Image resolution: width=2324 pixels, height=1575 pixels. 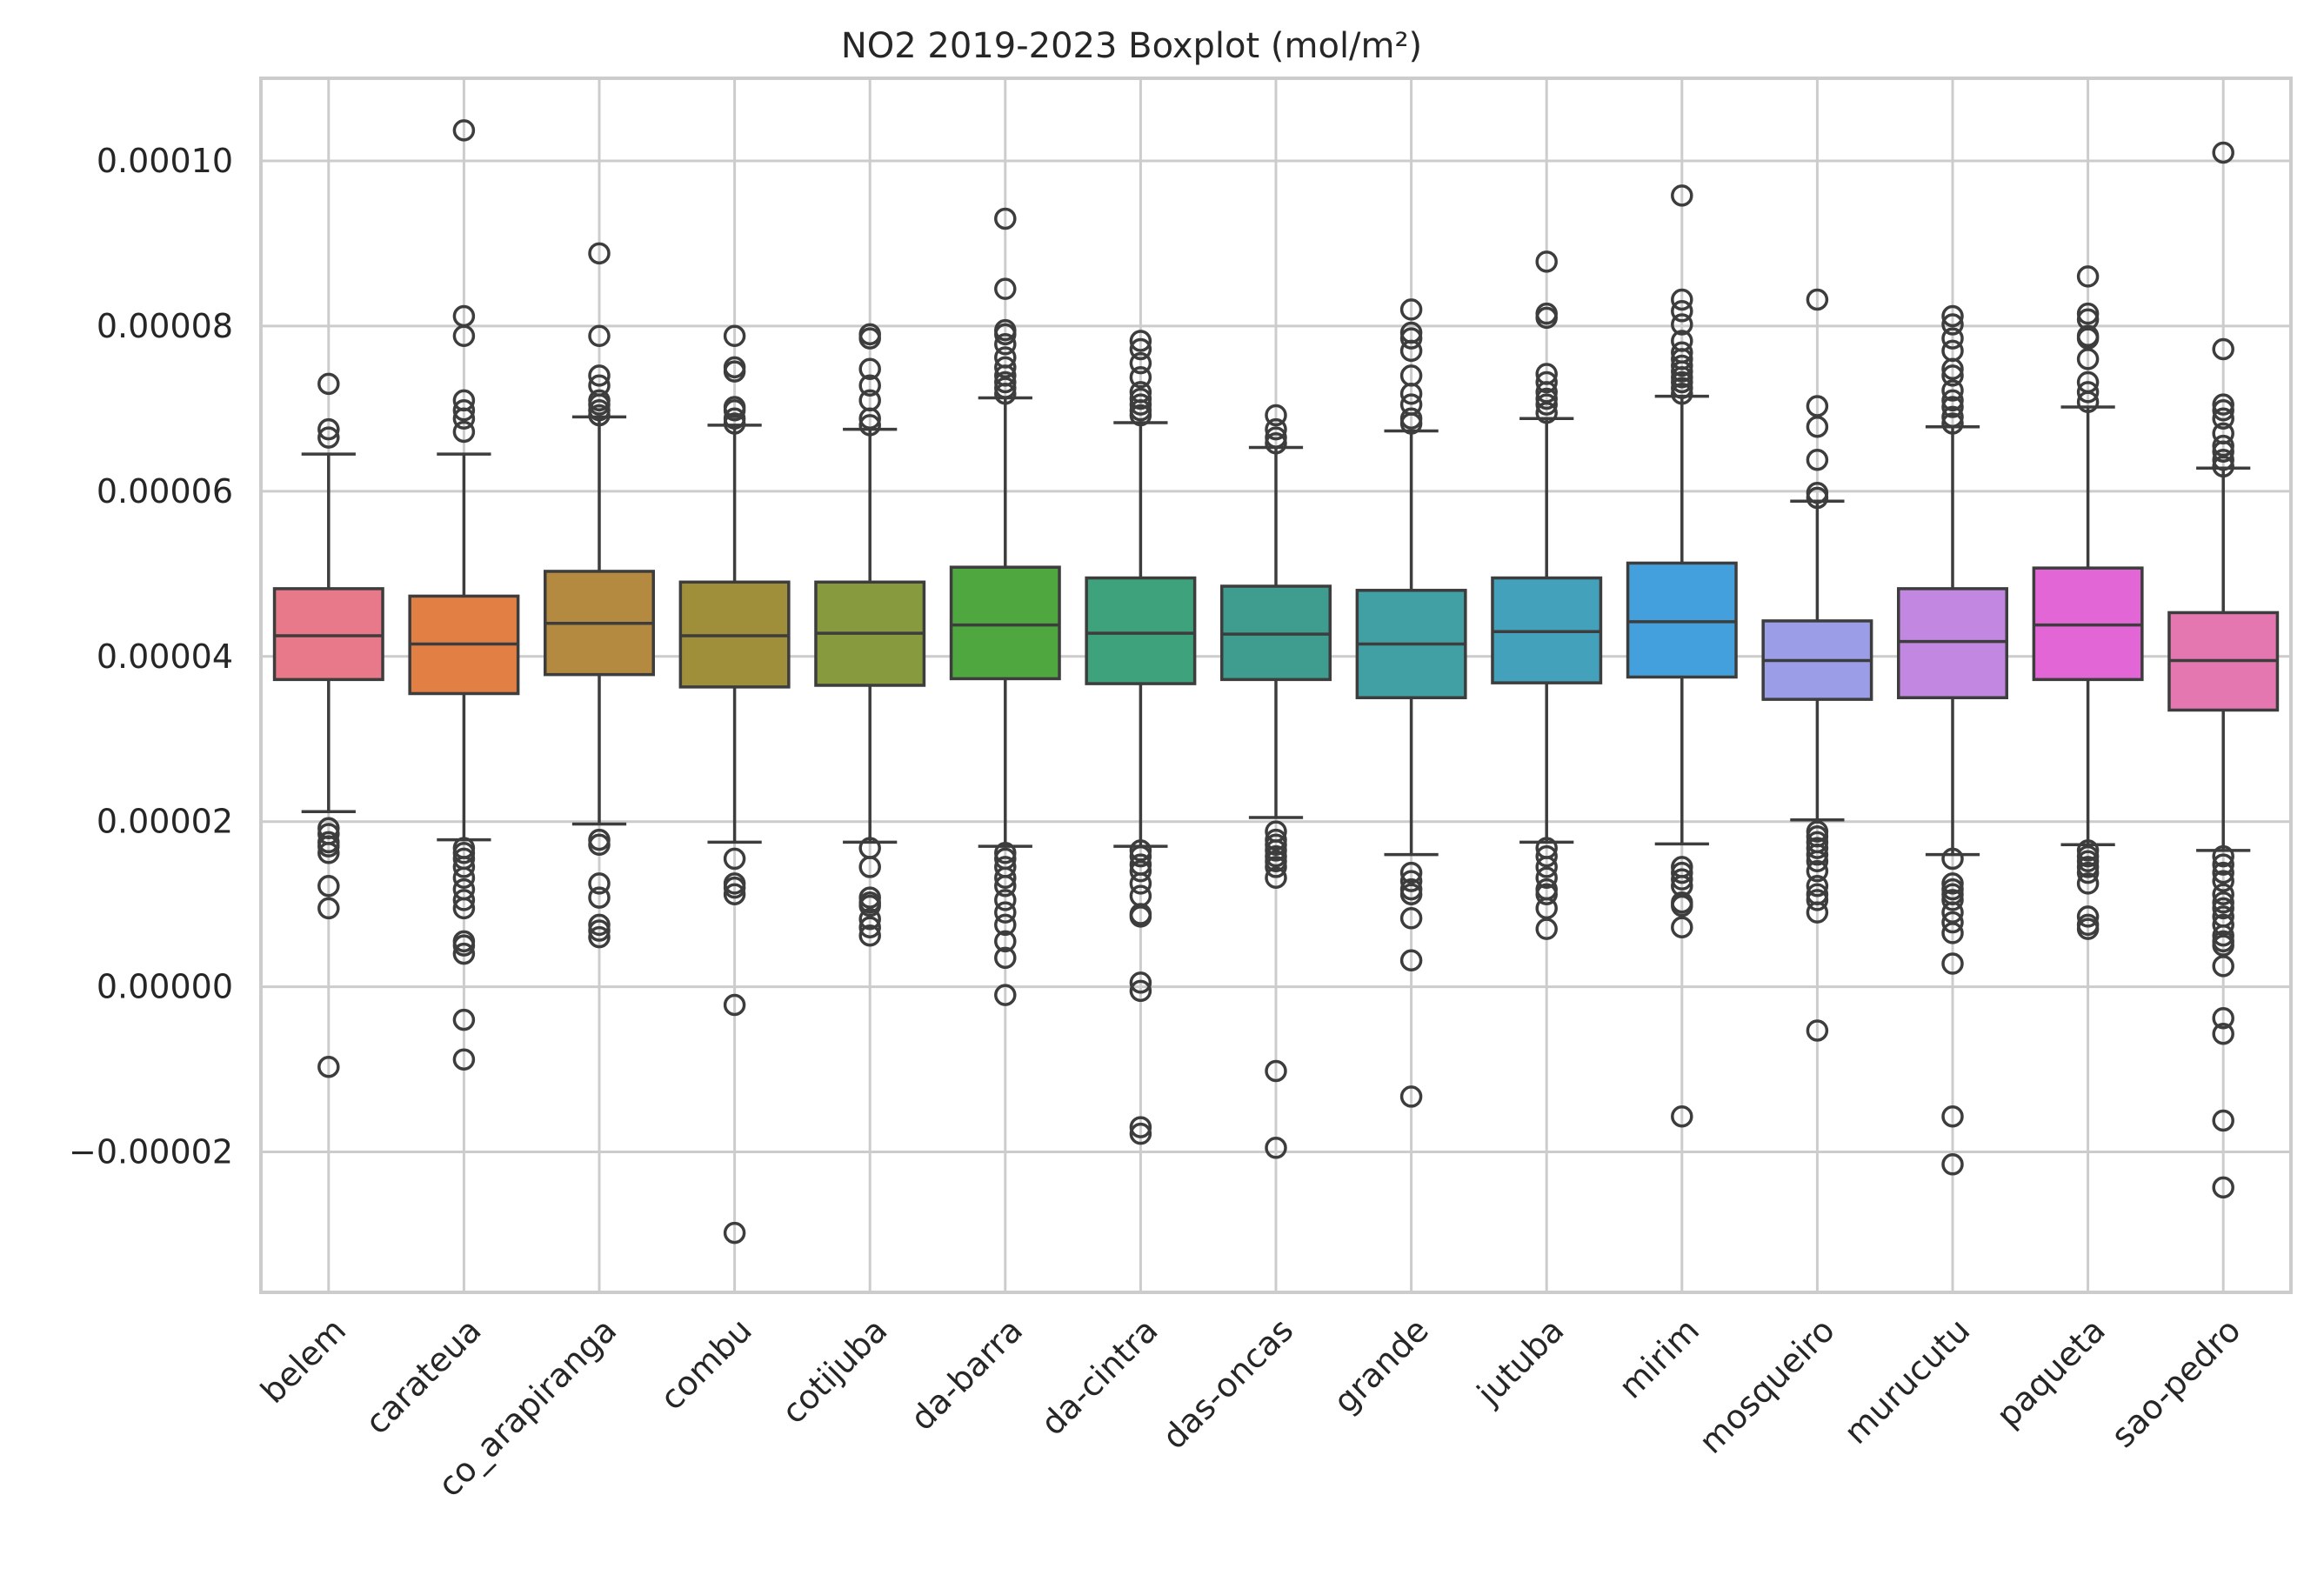 What do you see at coordinates (705, 1365) in the screenshot?
I see `x-tick-label: combu` at bounding box center [705, 1365].